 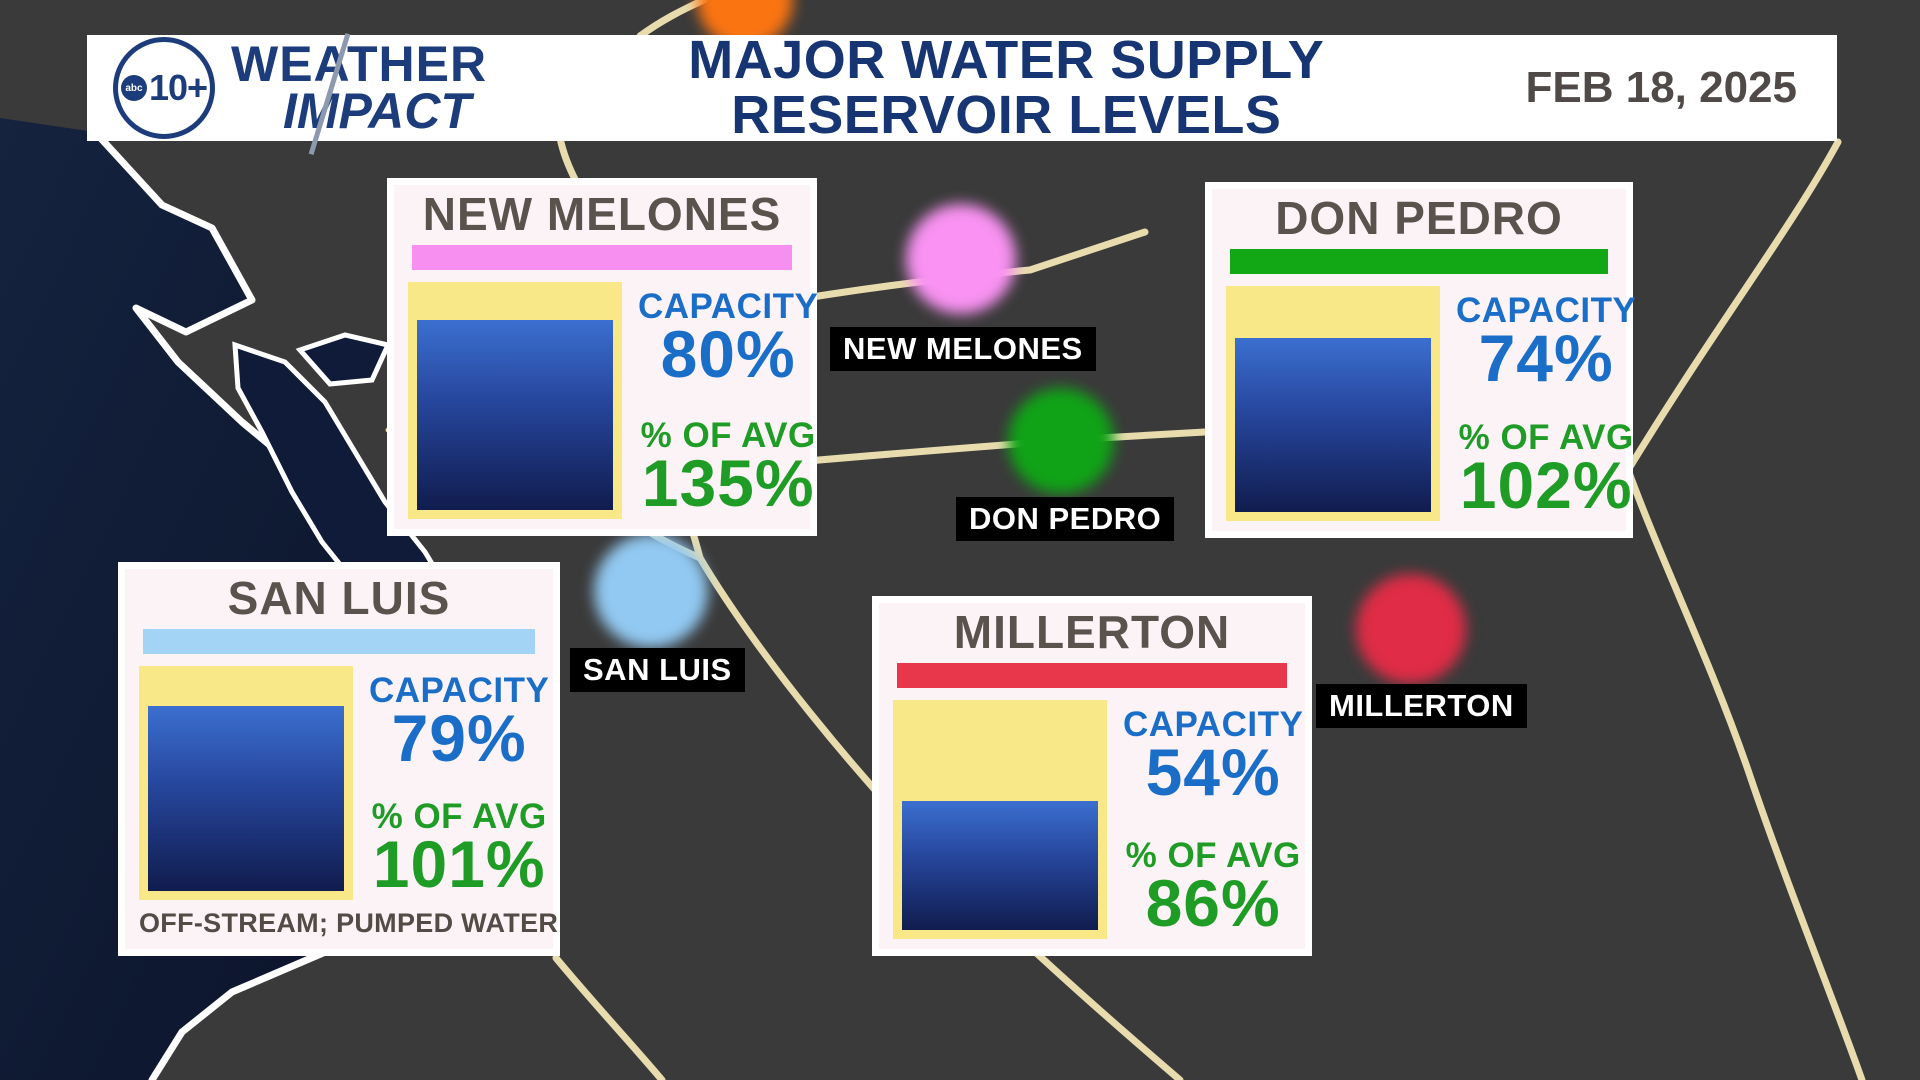 I want to click on millerton-dot, so click(x=1411, y=629).